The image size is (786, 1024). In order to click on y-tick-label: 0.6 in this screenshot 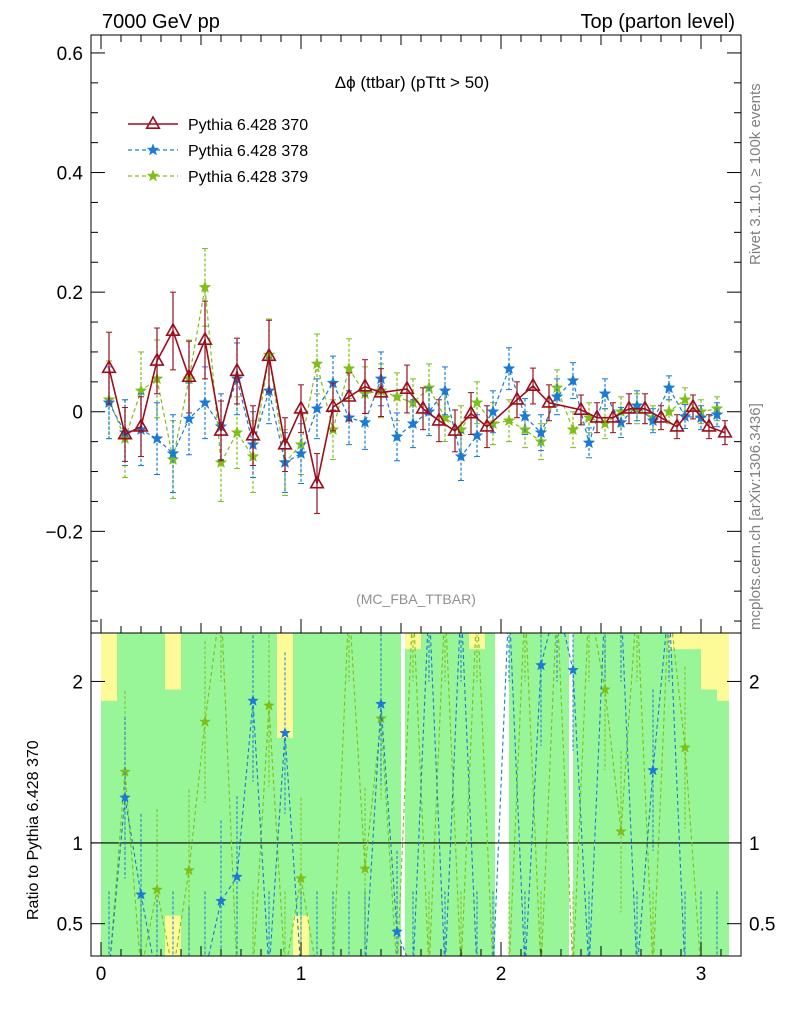, I will do `click(70, 54)`.